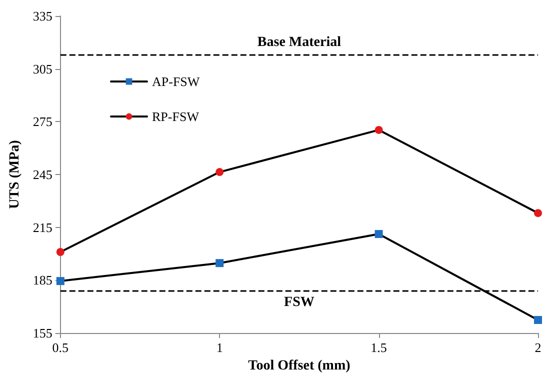  I want to click on y-tick-label: 245, so click(42, 174).